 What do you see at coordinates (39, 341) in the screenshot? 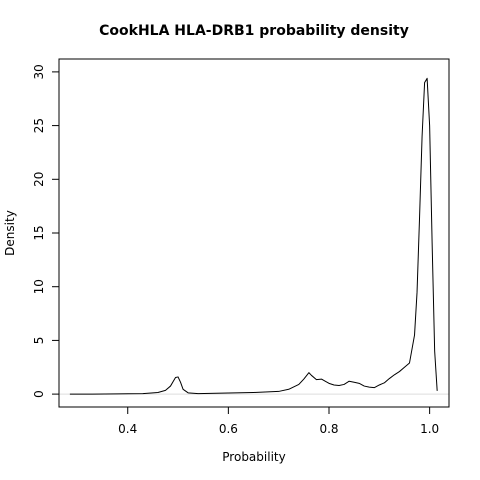
I see `y-tick-label: 5` at bounding box center [39, 341].